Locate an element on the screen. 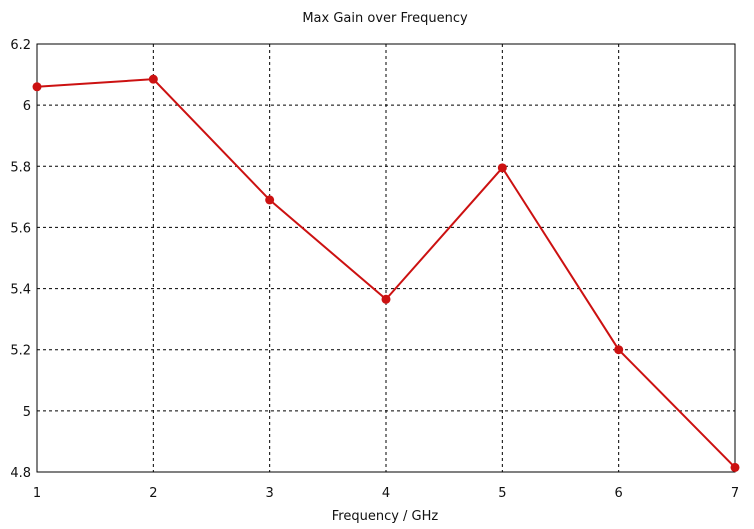 This screenshot has width=754, height=529. y-tick-label: 5.8 is located at coordinates (20, 167).